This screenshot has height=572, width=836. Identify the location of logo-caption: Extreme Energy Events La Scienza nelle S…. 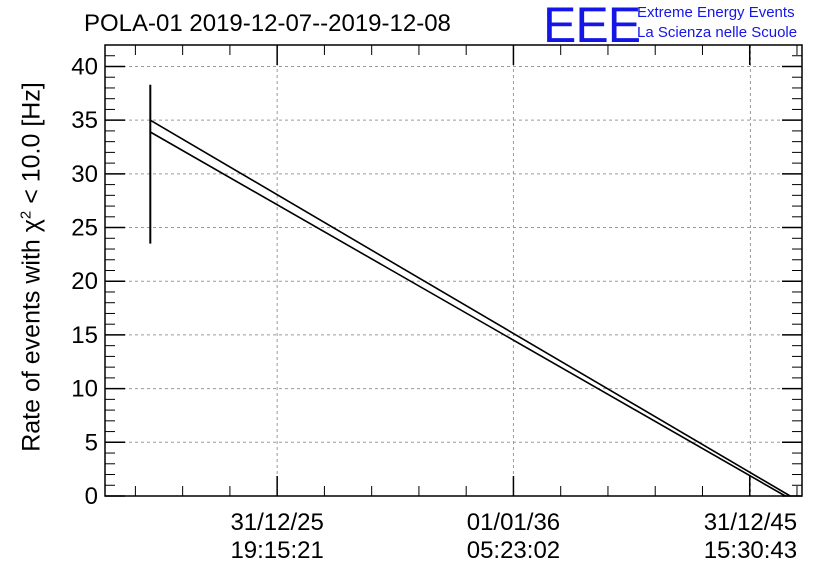
(717, 23).